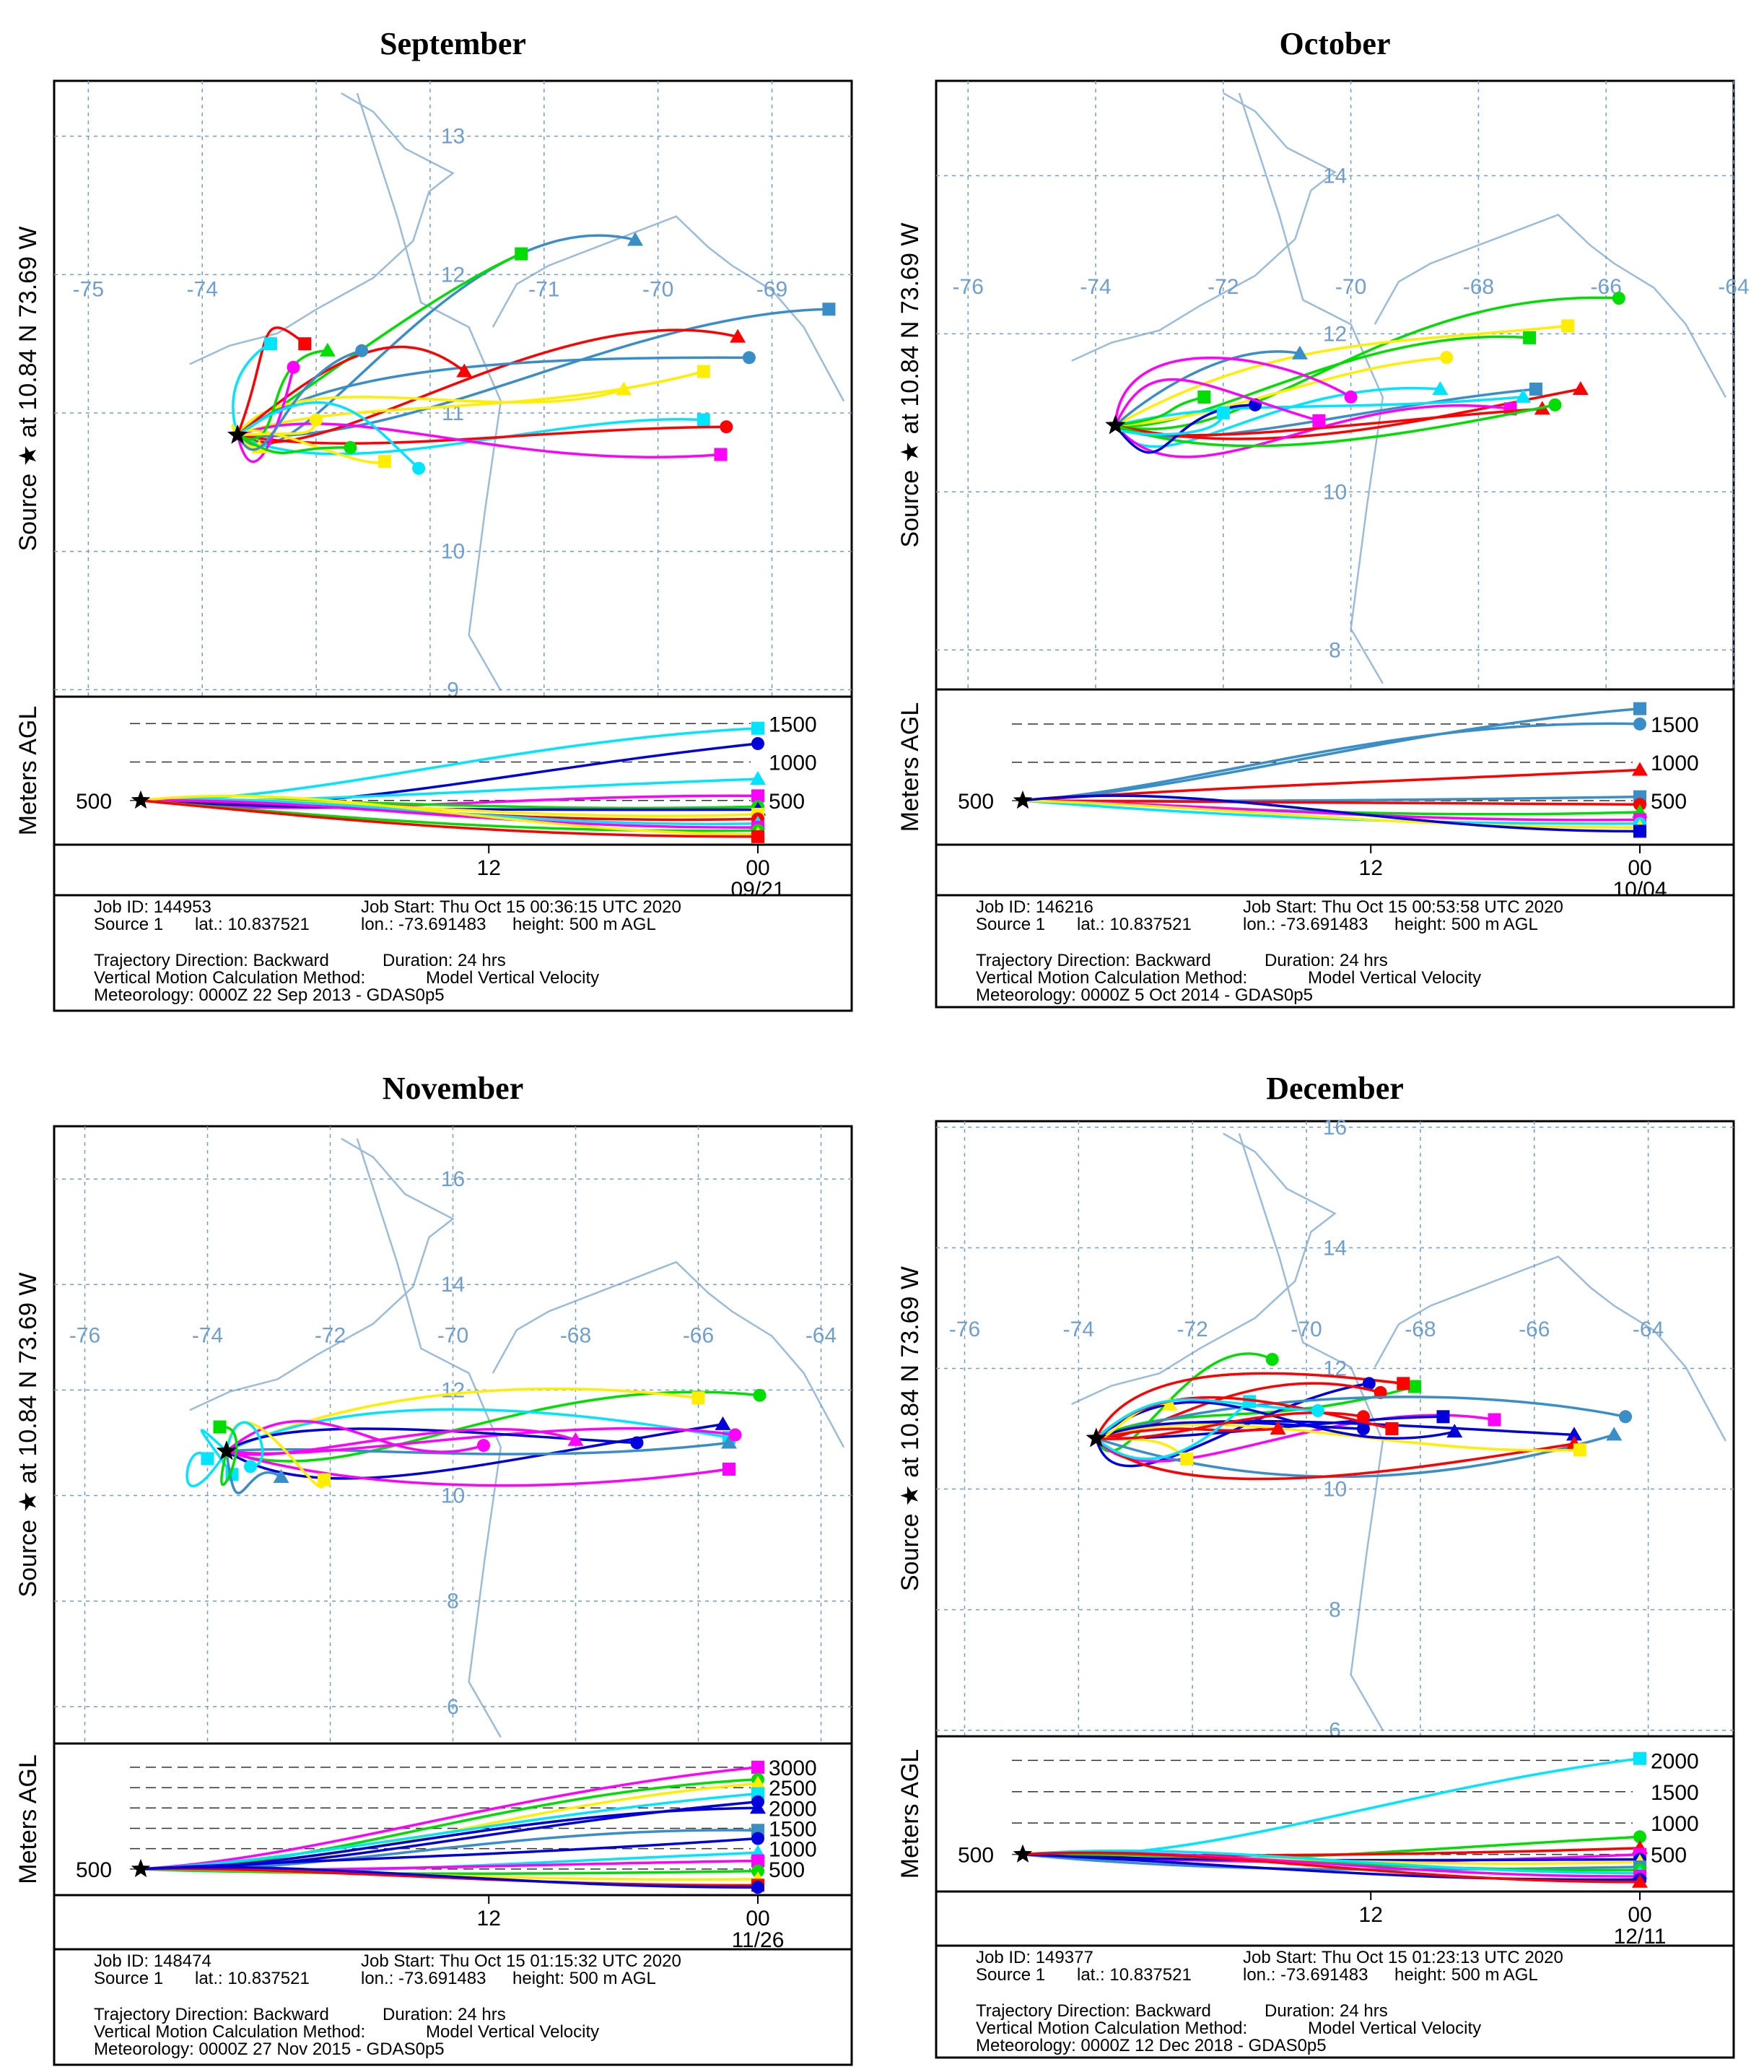  Describe the element at coordinates (1335, 870) in the screenshot. I see `time-axis-frame` at that location.